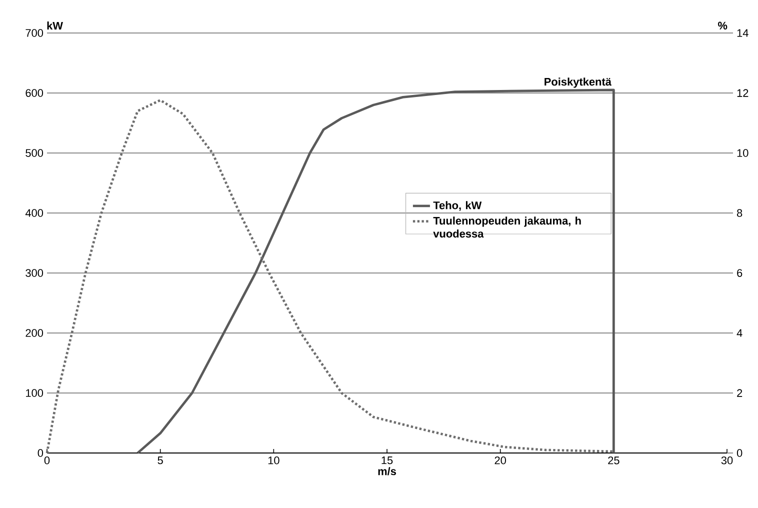 Image resolution: width=758 pixels, height=508 pixels. I want to click on y2-tick-label: 2, so click(739, 393).